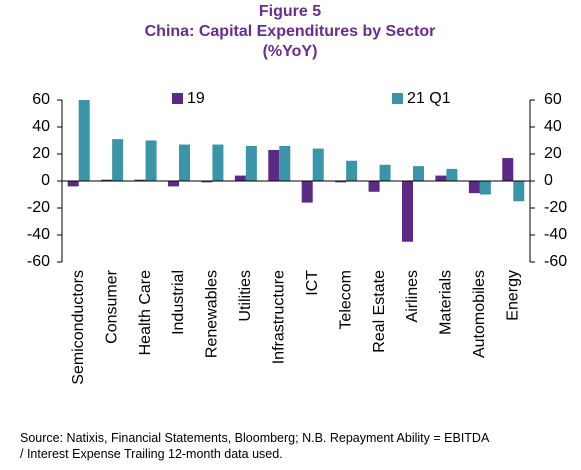  I want to click on y-tick-label: -60, so click(38, 261).